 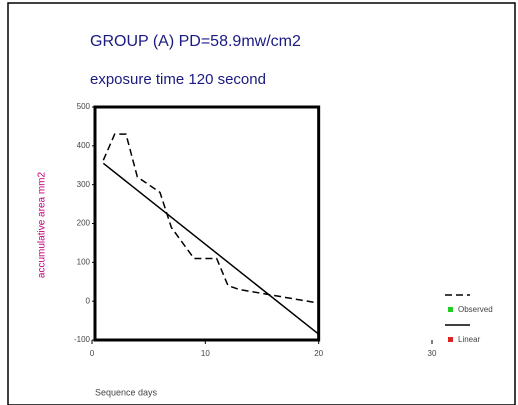 What do you see at coordinates (178, 79) in the screenshot?
I see `chart-subtitle: exposure time 120 second` at bounding box center [178, 79].